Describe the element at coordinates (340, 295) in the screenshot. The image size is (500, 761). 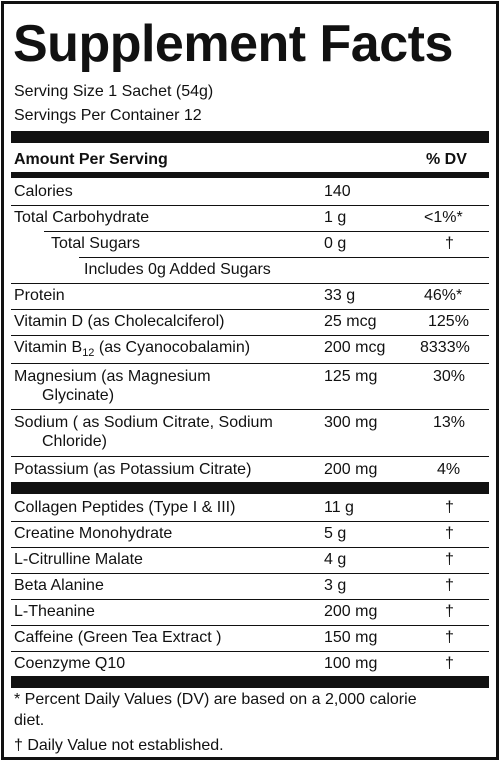
I see `row-amount-protein: 33 g` at that location.